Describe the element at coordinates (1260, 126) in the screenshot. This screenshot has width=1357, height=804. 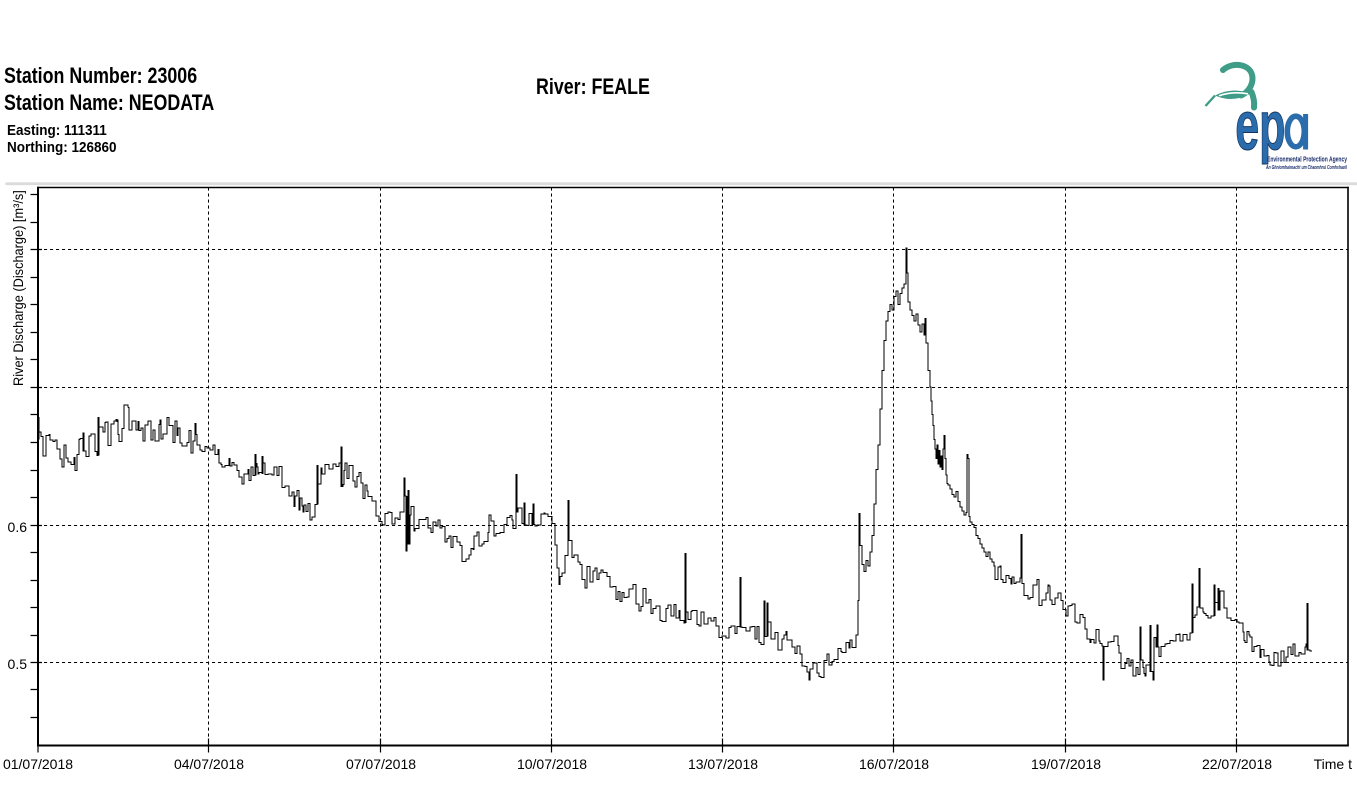
I see `svg-text: ep` at that location.